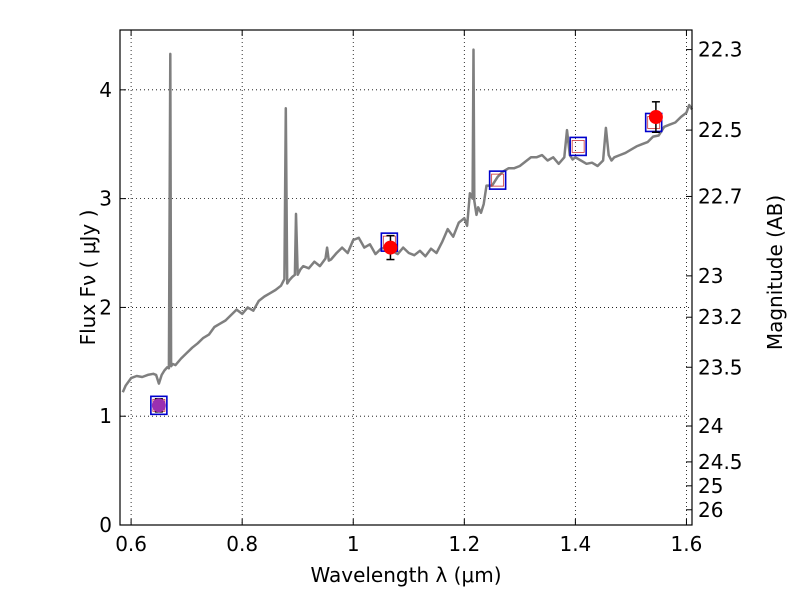  Describe the element at coordinates (131, 544) in the screenshot. I see `x-tick-label: 0.6` at that location.